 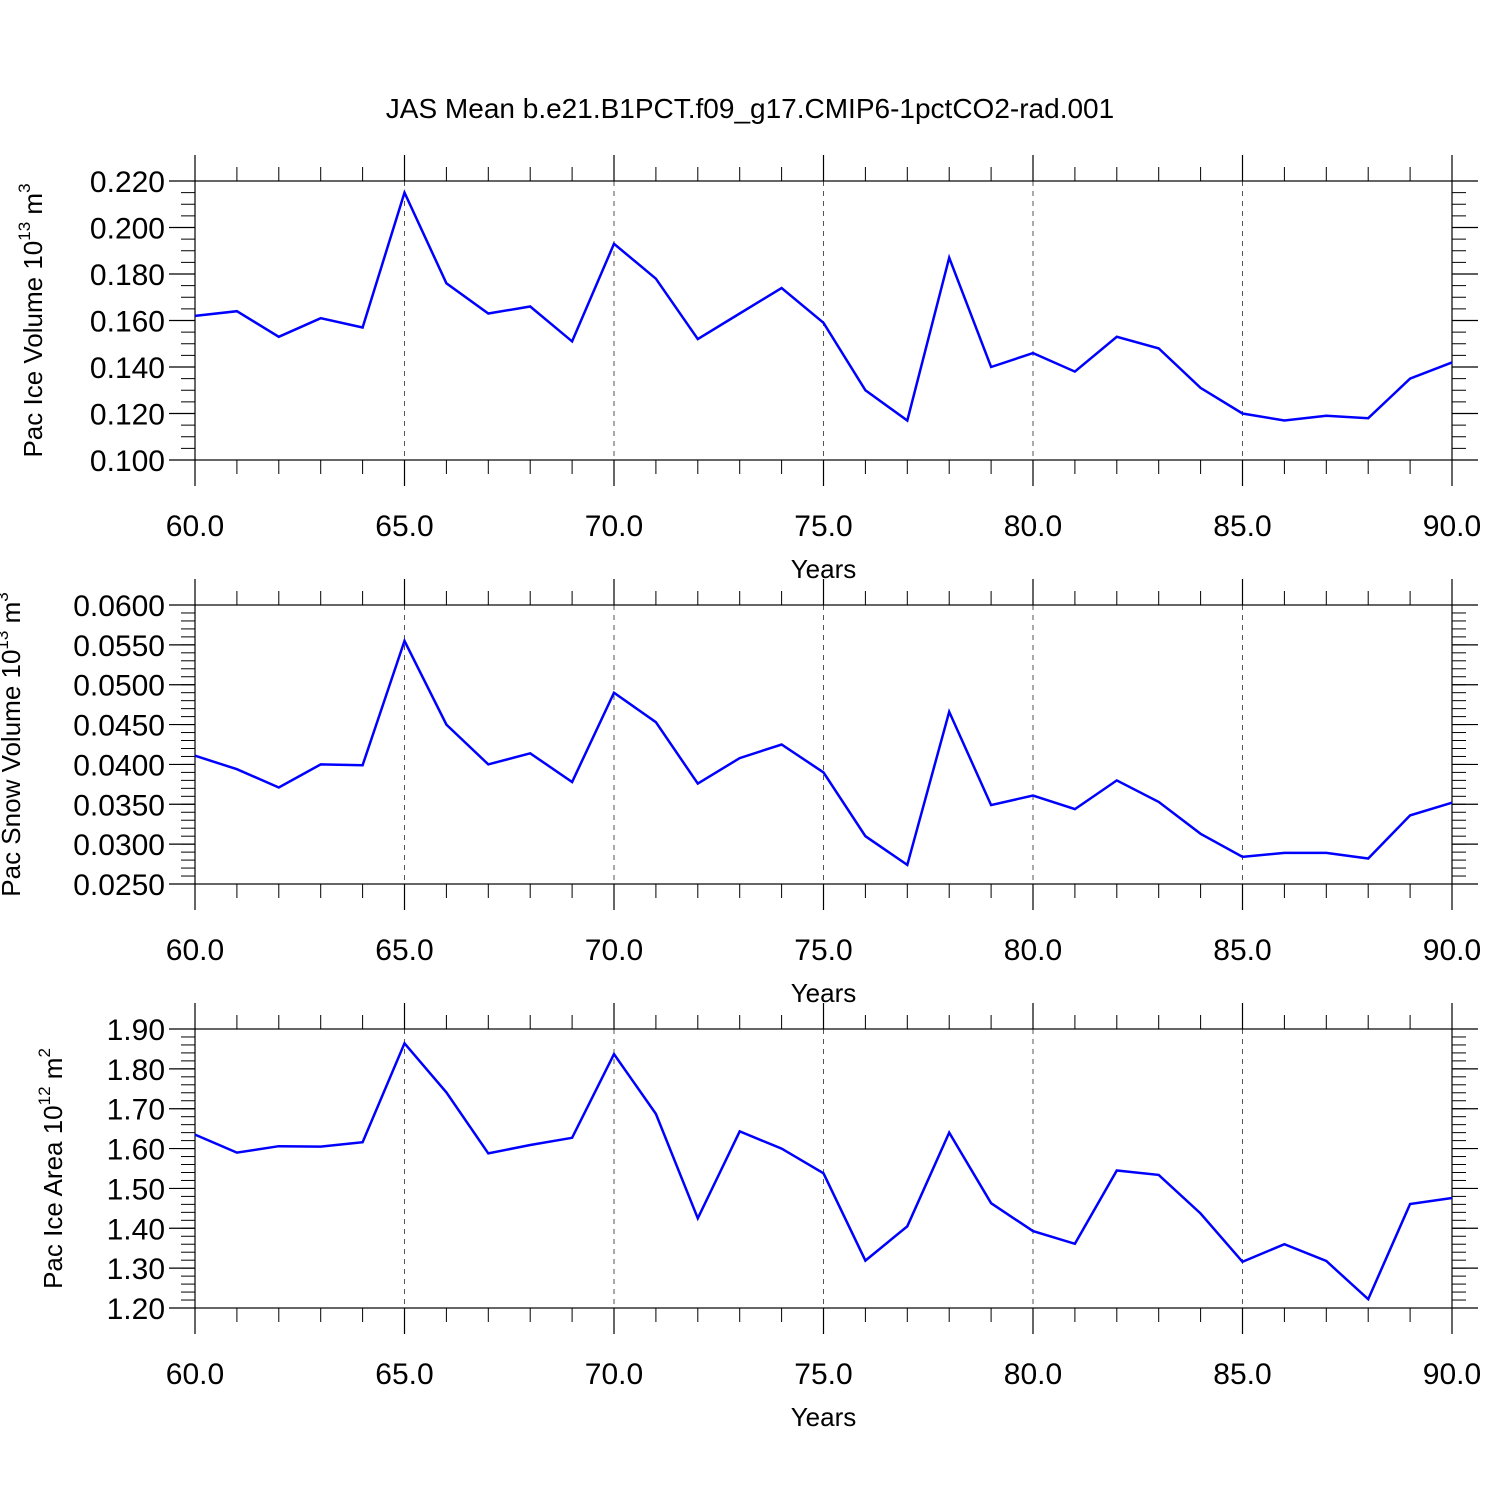 I want to click on y-tick-label: 1.30, so click(x=136, y=1269).